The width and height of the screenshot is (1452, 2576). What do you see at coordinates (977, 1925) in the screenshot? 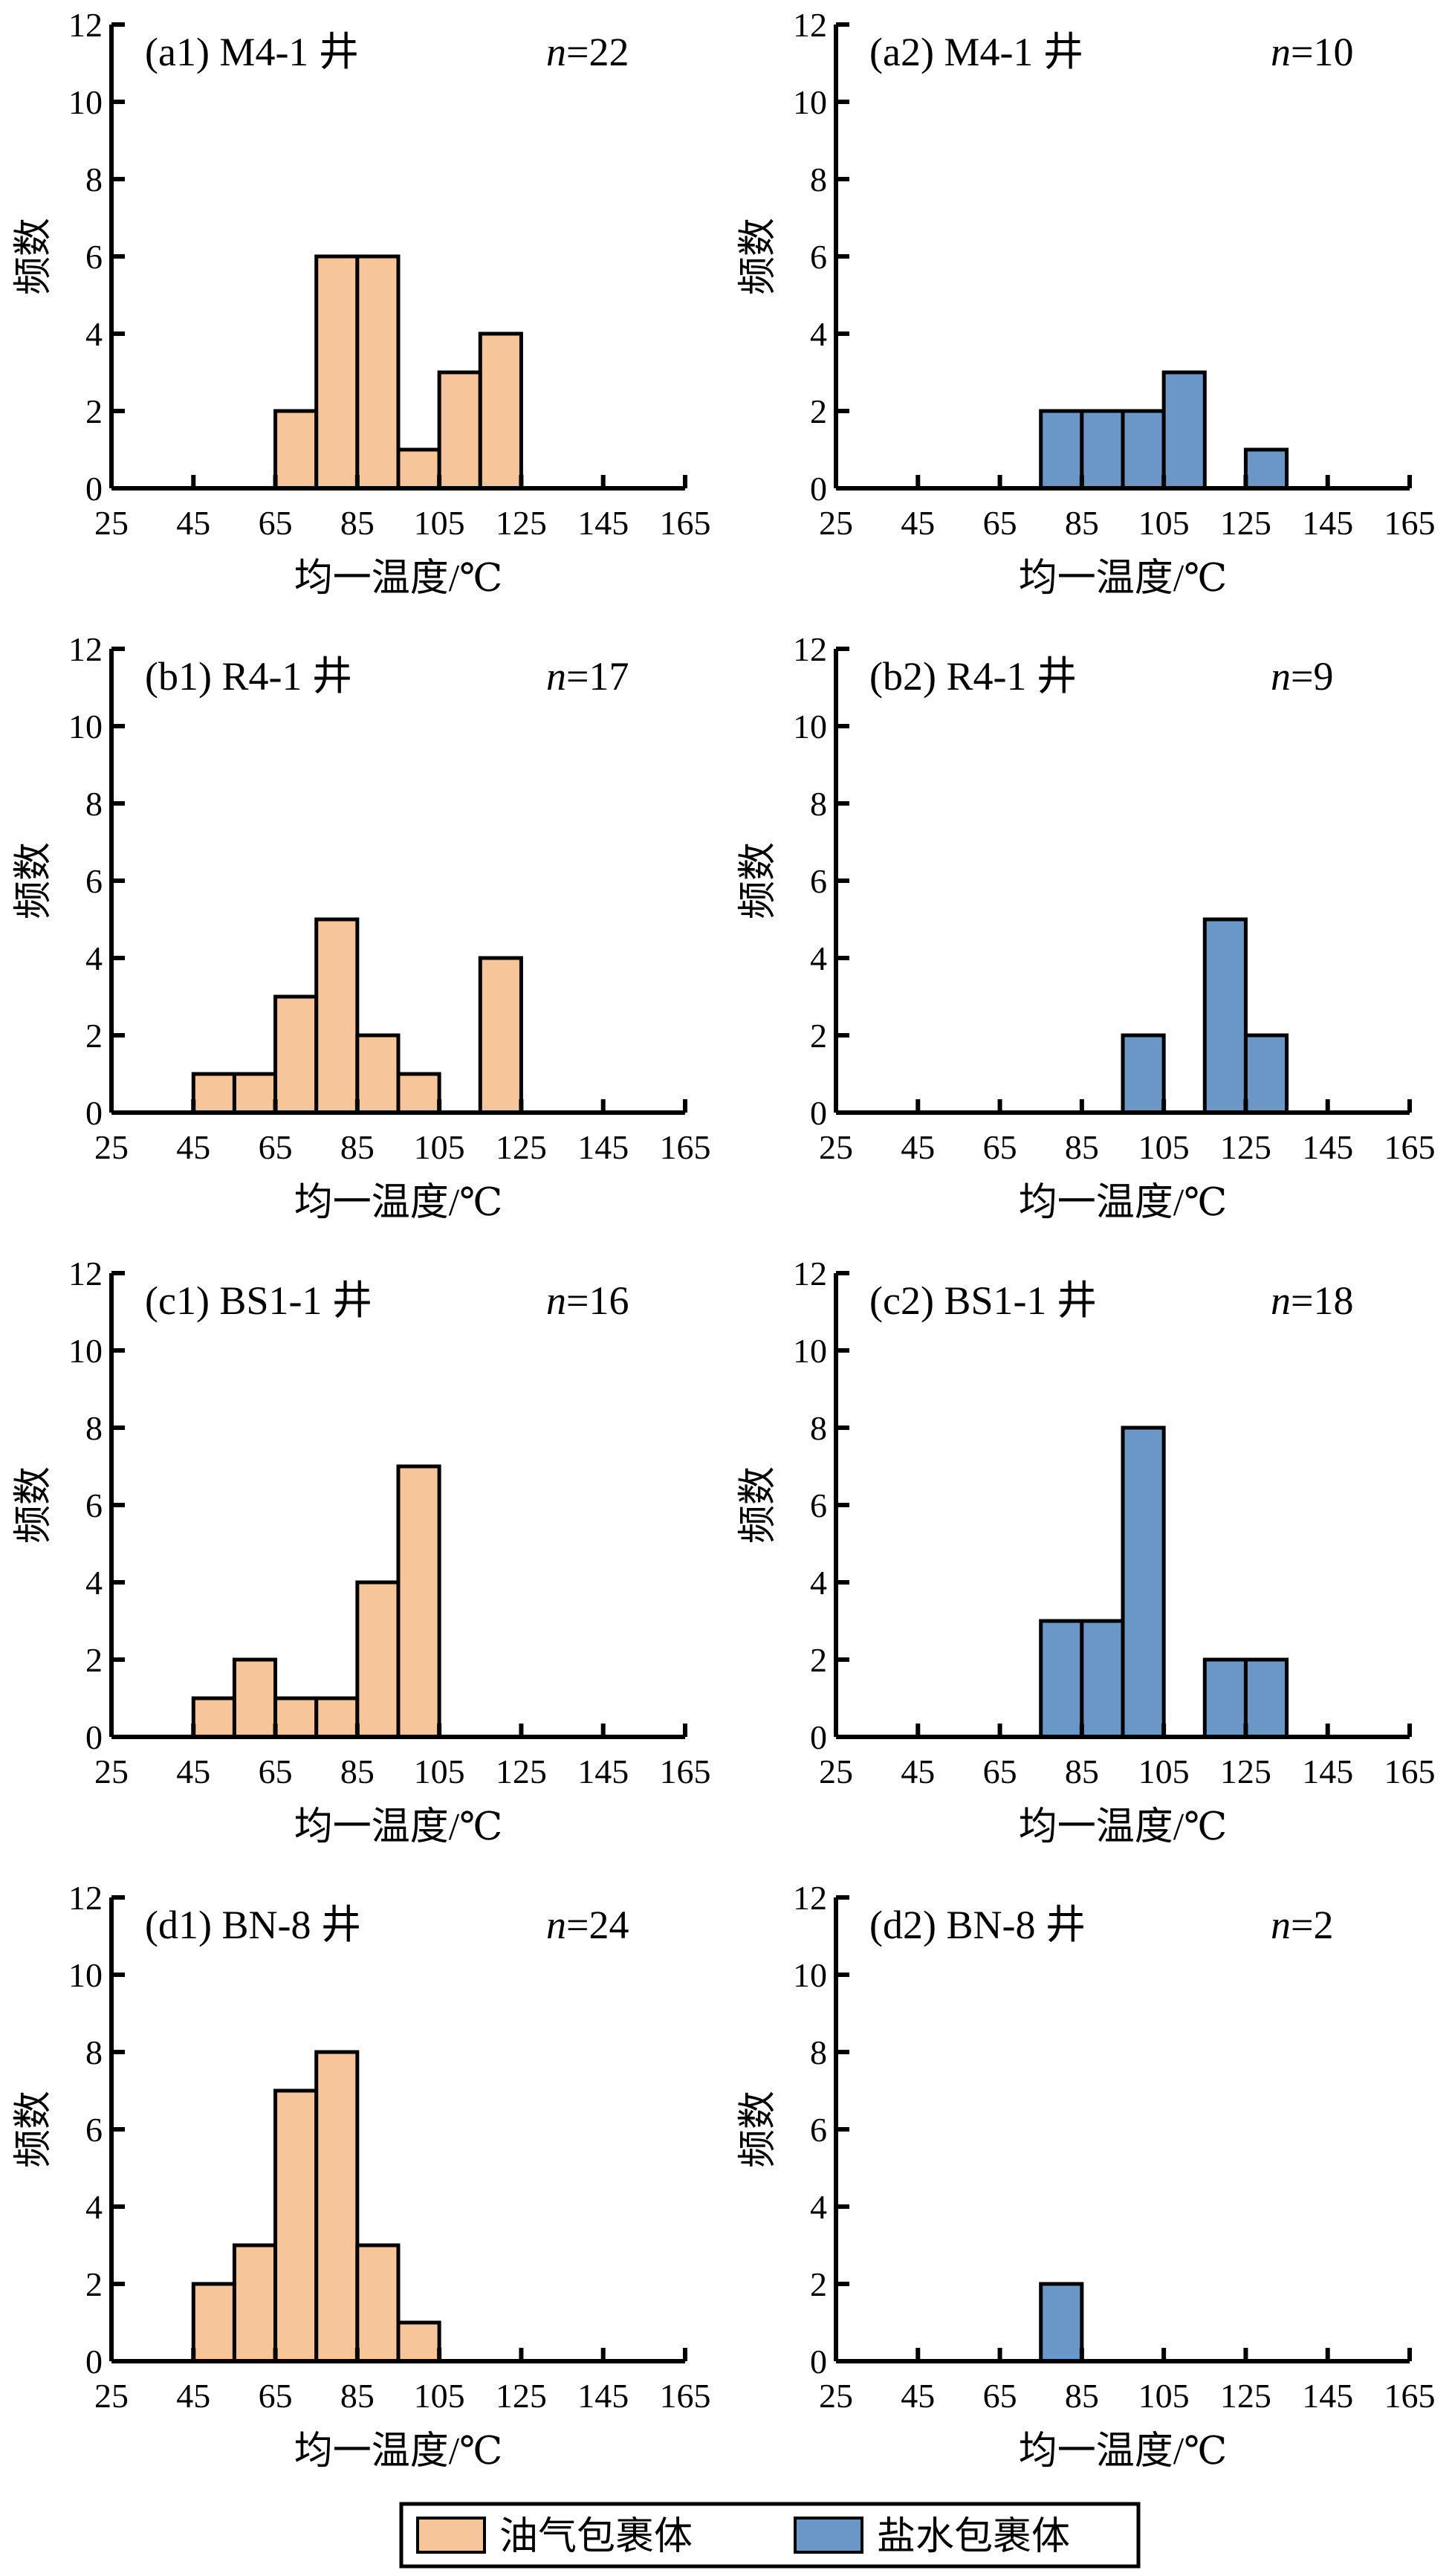
I see `panel-title: (d2) BN-8 井` at bounding box center [977, 1925].